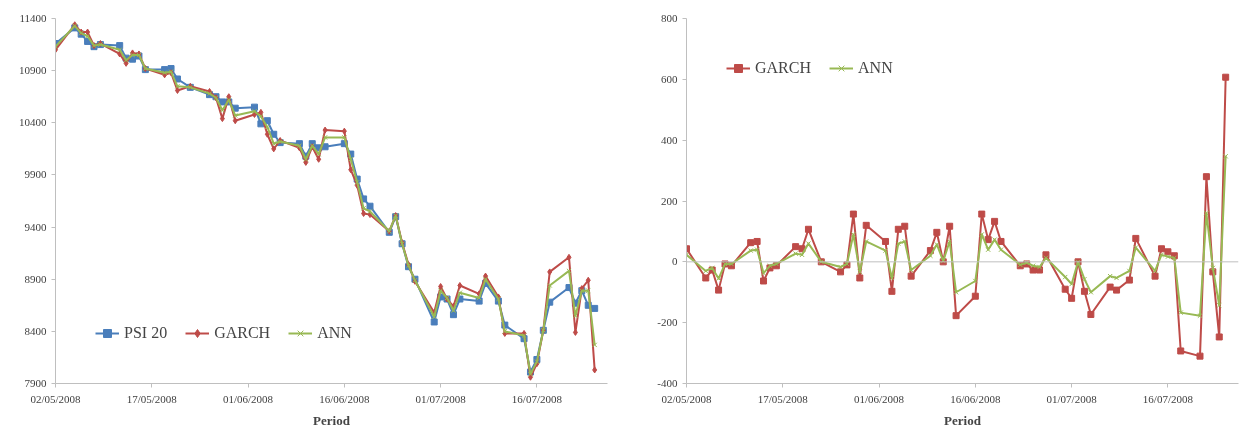 This screenshot has width=1259, height=432. What do you see at coordinates (669, 139) in the screenshot?
I see `y-tick-label: 400` at bounding box center [669, 139].